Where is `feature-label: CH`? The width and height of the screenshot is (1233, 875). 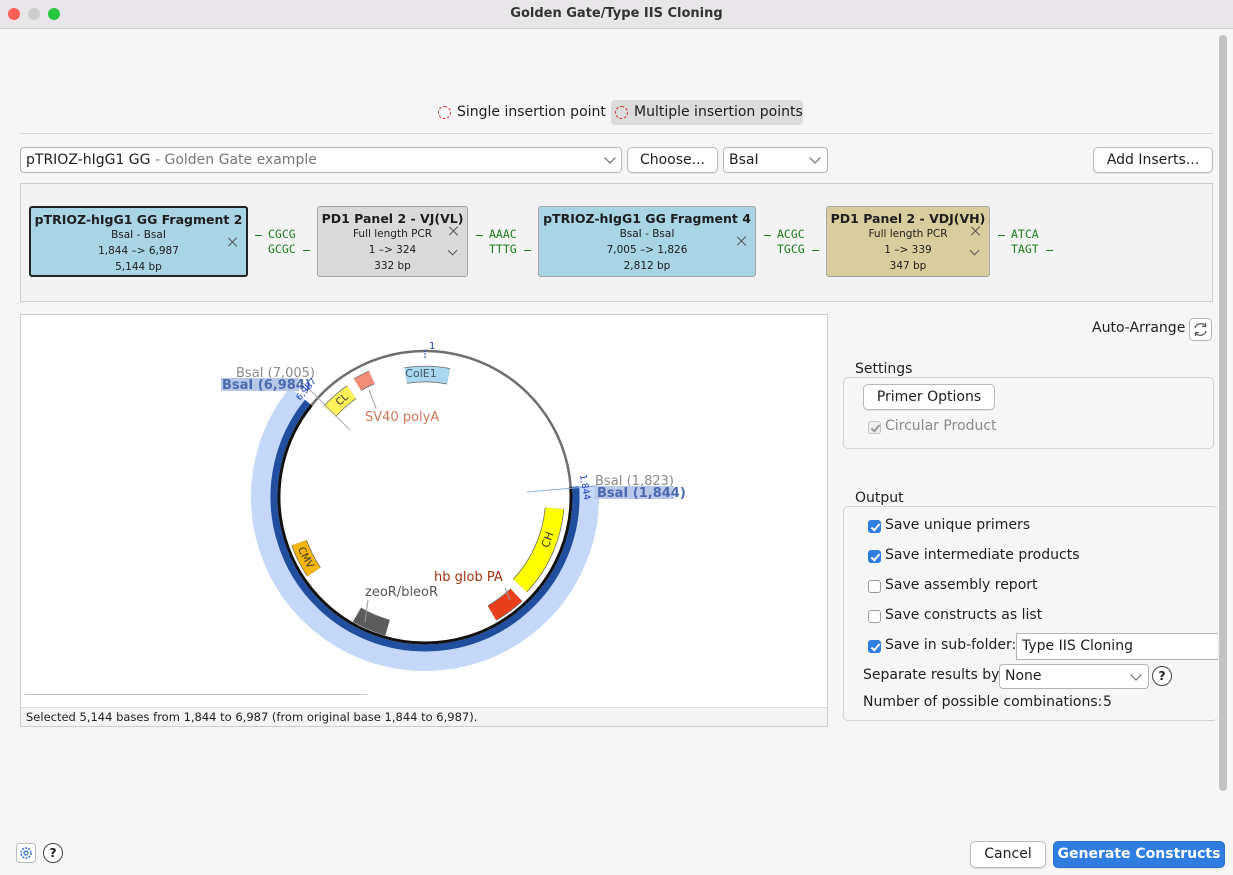
feature-label: CH is located at coordinates (548, 539).